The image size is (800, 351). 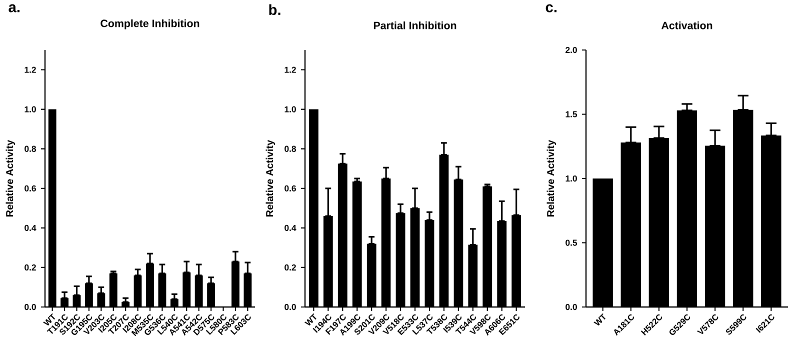 What do you see at coordinates (14, 8) in the screenshot?
I see `text: a.` at bounding box center [14, 8].